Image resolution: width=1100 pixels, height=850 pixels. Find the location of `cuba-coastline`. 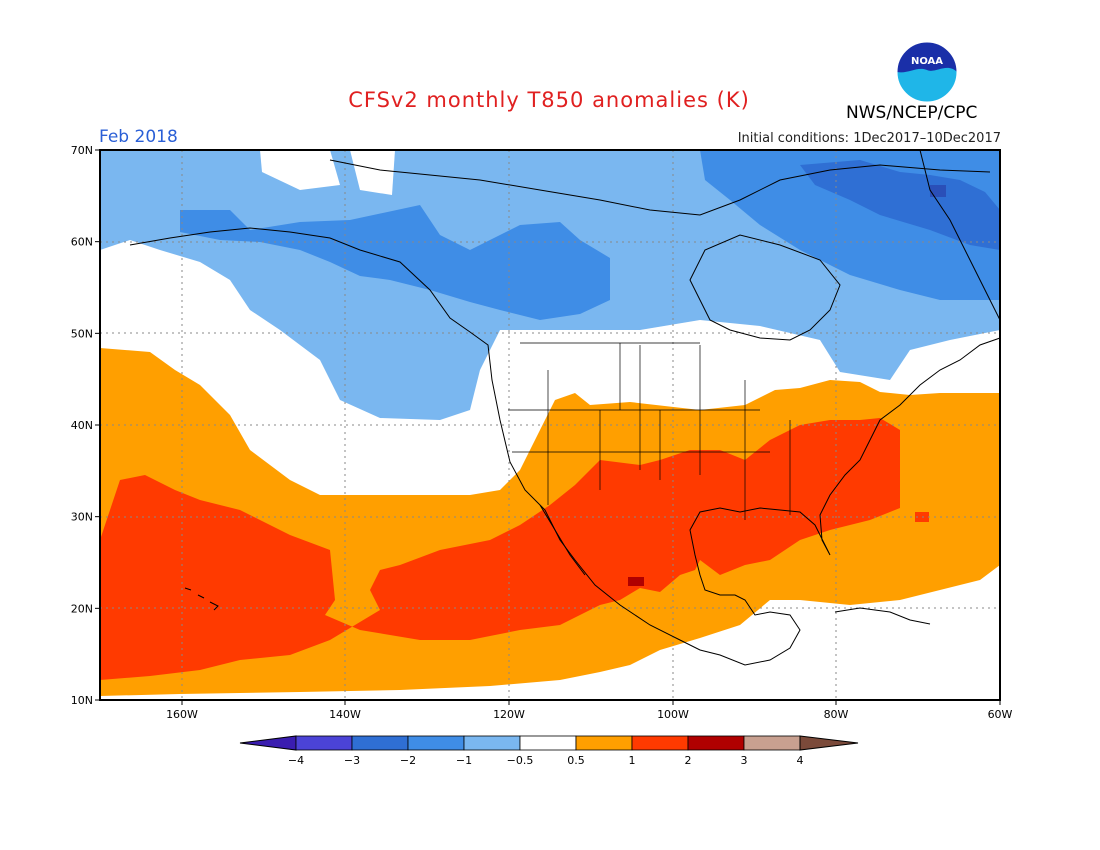

cuba-coastline is located at coordinates (882, 616).